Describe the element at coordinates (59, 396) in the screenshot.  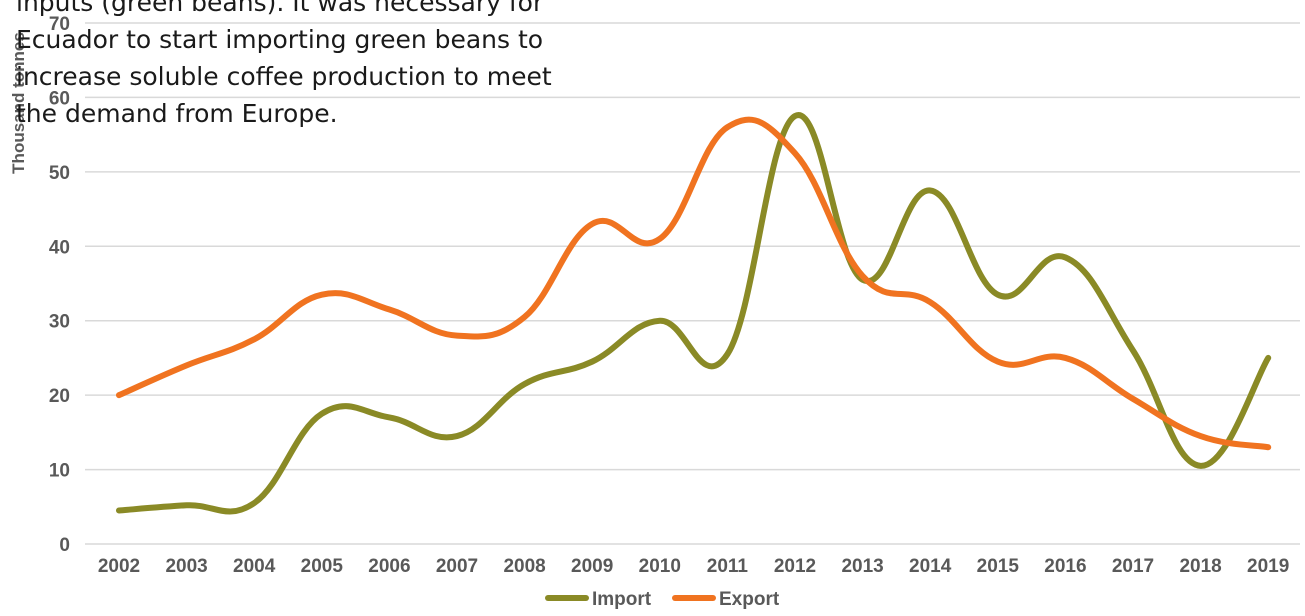
I see `y-tick-label: 20` at that location.